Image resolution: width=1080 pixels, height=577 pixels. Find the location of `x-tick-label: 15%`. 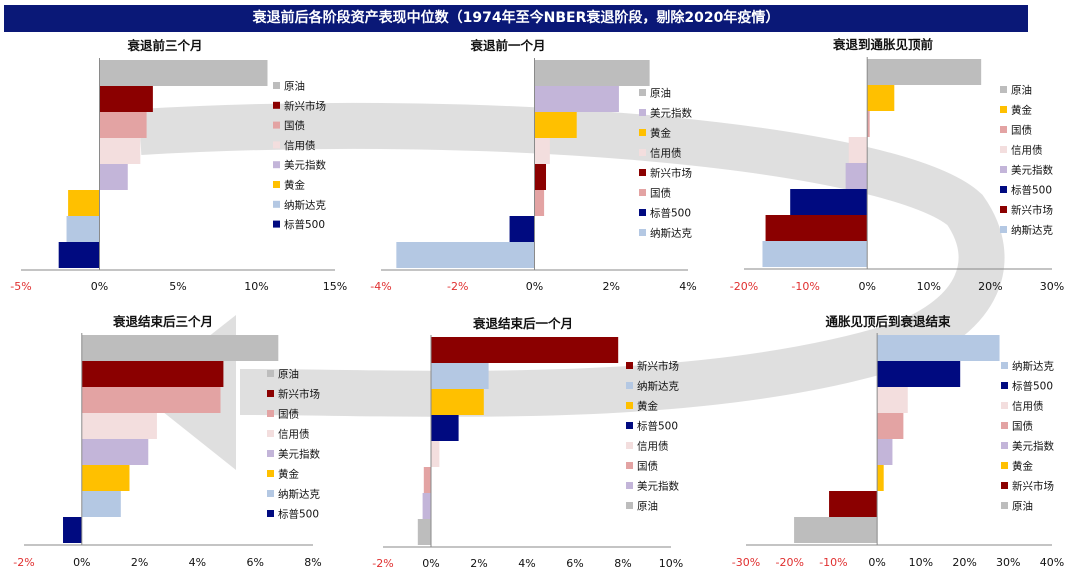

x-tick-label: 15% is located at coordinates (335, 286).